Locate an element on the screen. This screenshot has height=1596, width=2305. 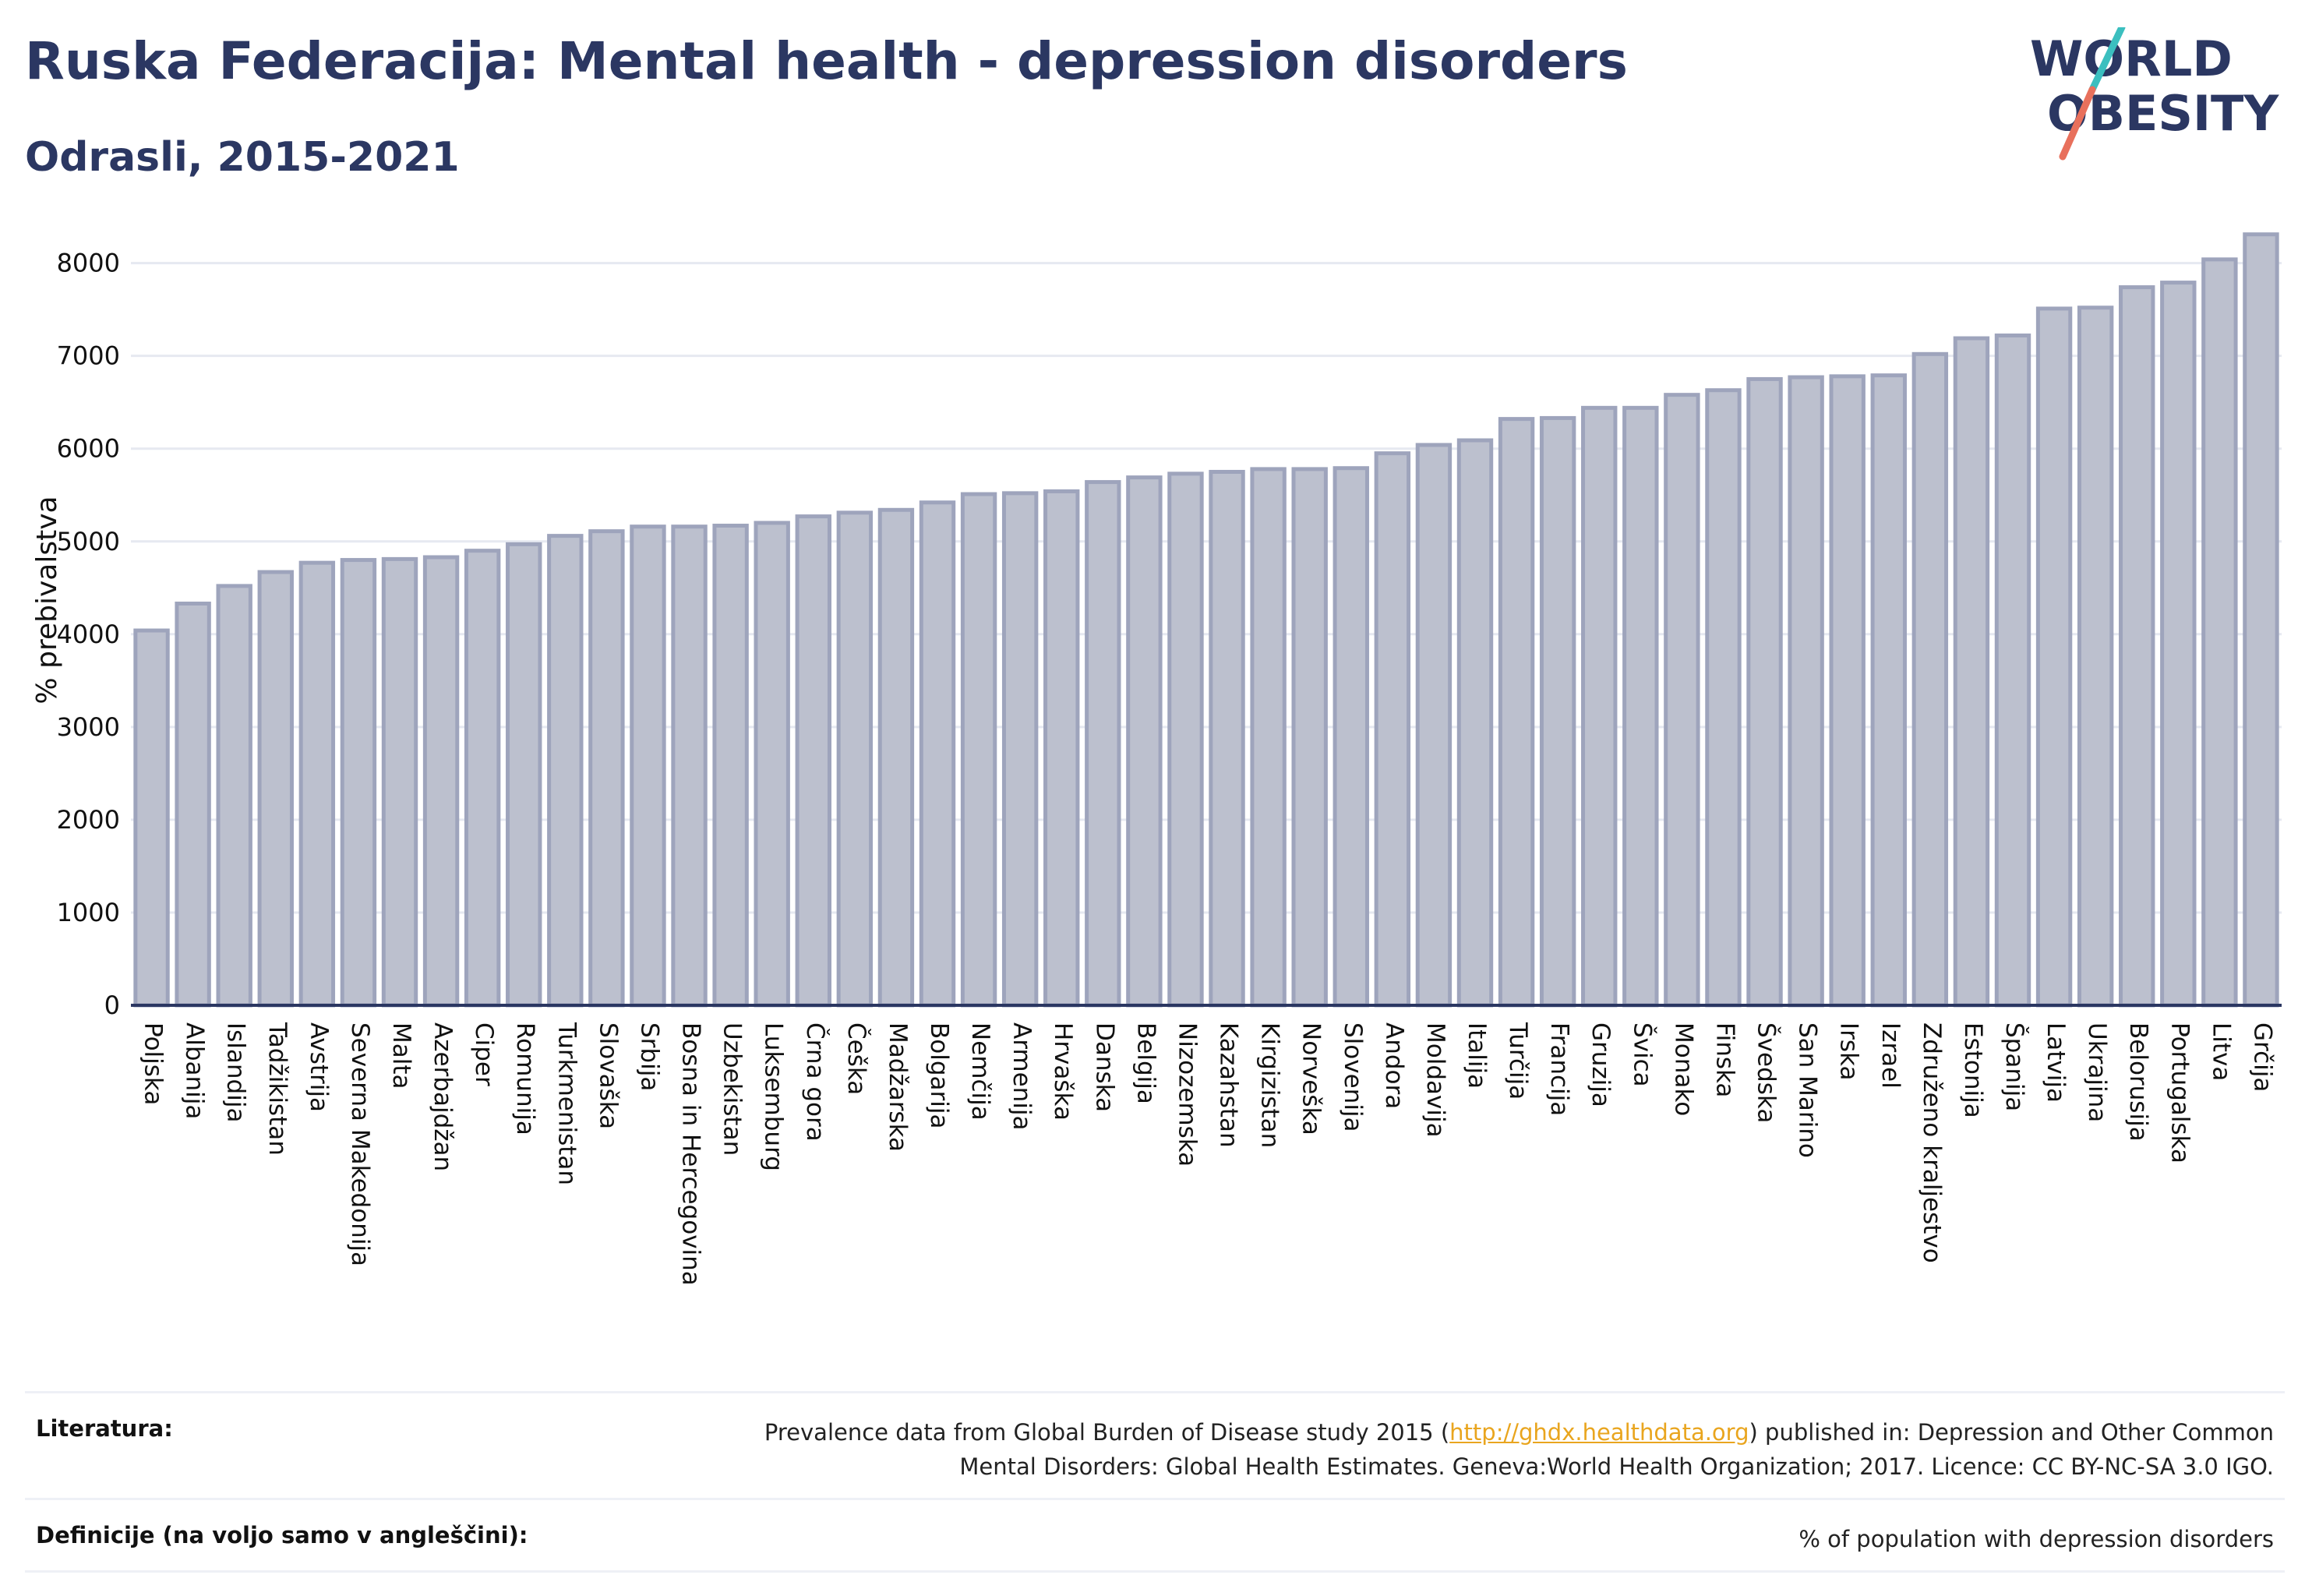
x-tick-label: Italija is located at coordinates (1477, 1055).